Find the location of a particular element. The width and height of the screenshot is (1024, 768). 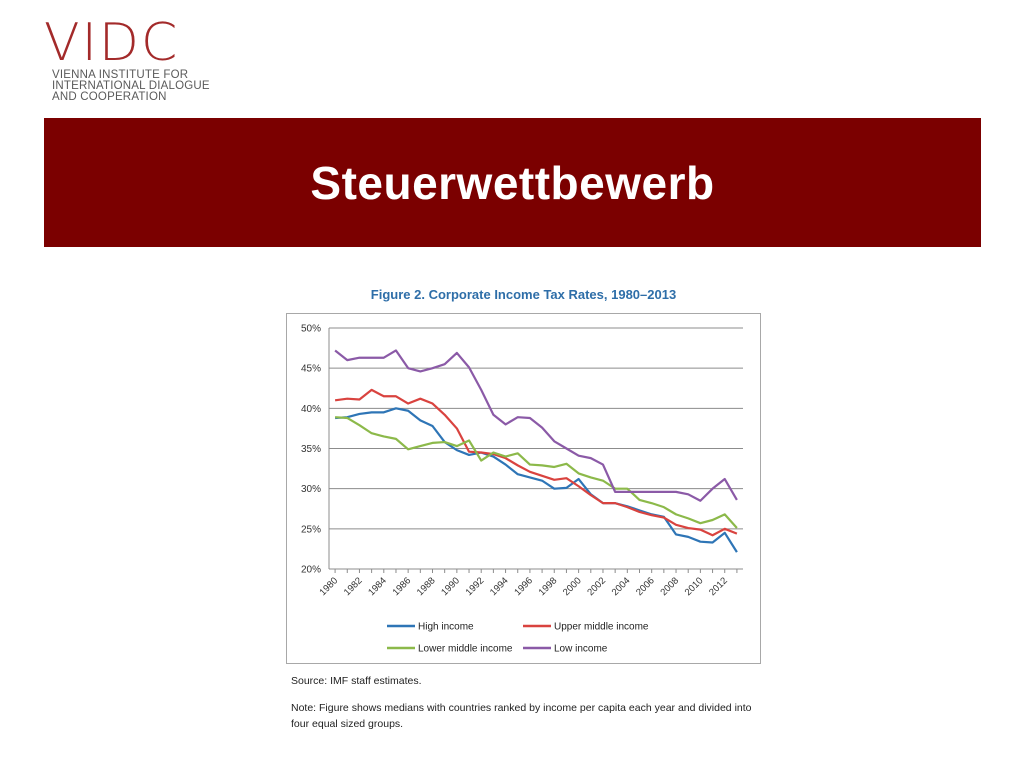

logo-mark: VIDC is located at coordinates (112, 43).